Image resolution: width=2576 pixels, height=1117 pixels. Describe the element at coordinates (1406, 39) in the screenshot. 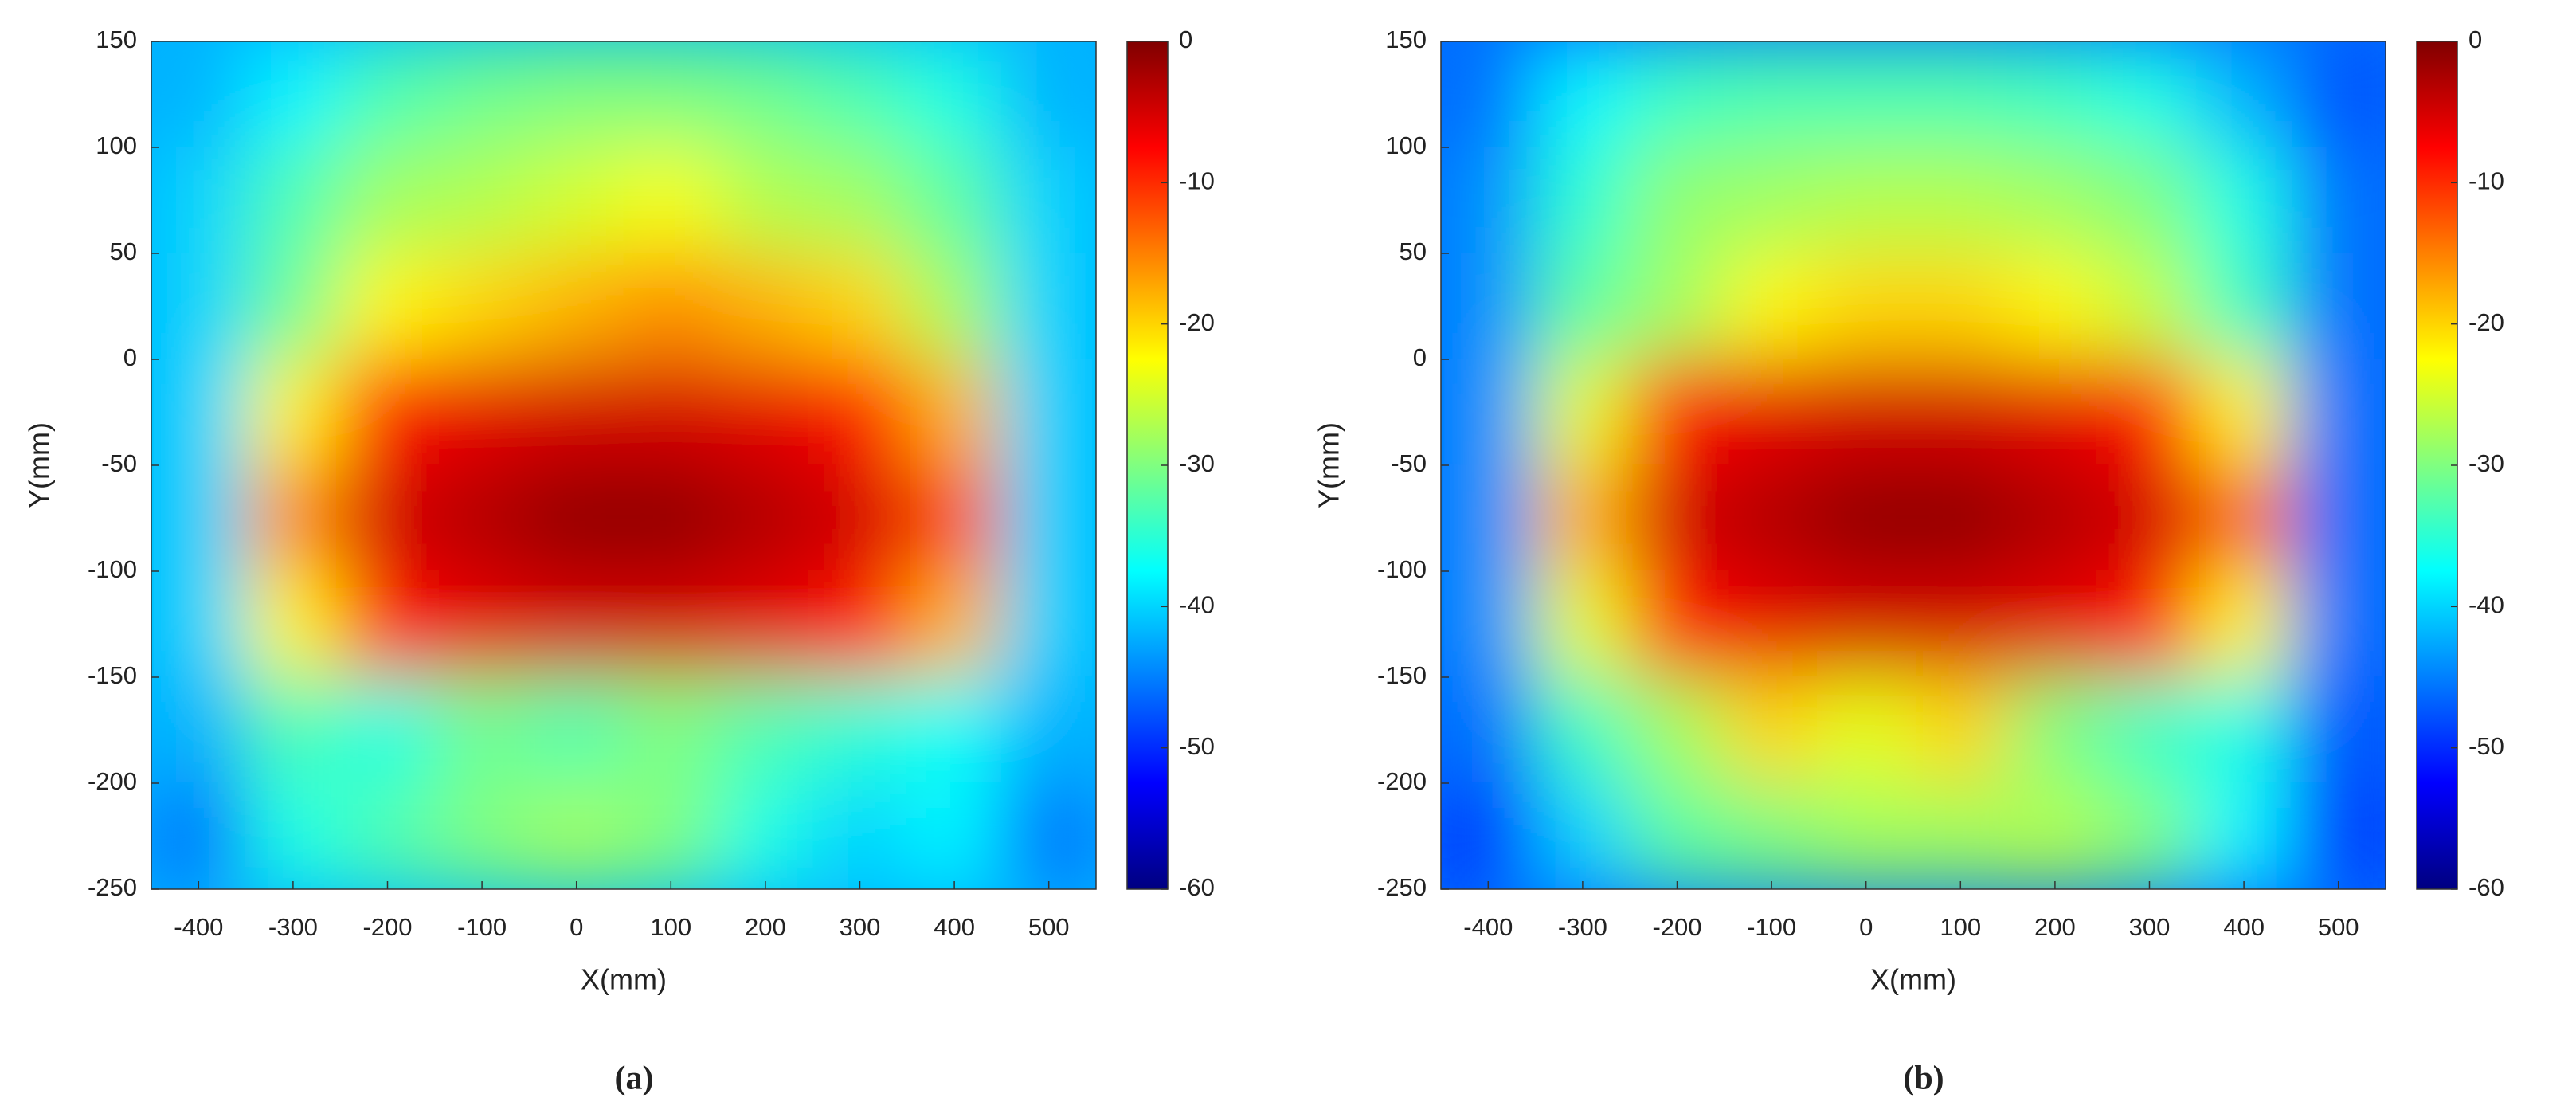

I see `y-tick-label: 150` at that location.